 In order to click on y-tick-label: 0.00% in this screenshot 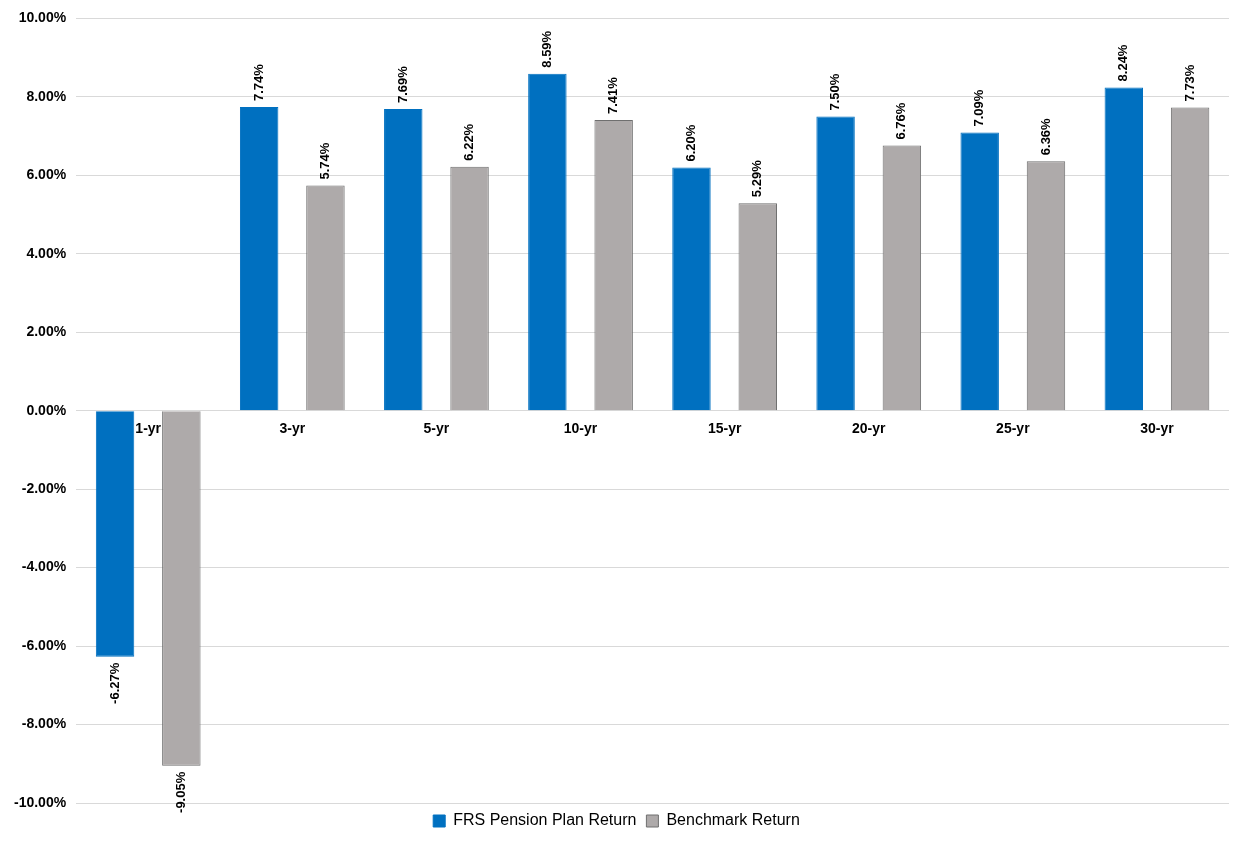, I will do `click(46, 409)`.